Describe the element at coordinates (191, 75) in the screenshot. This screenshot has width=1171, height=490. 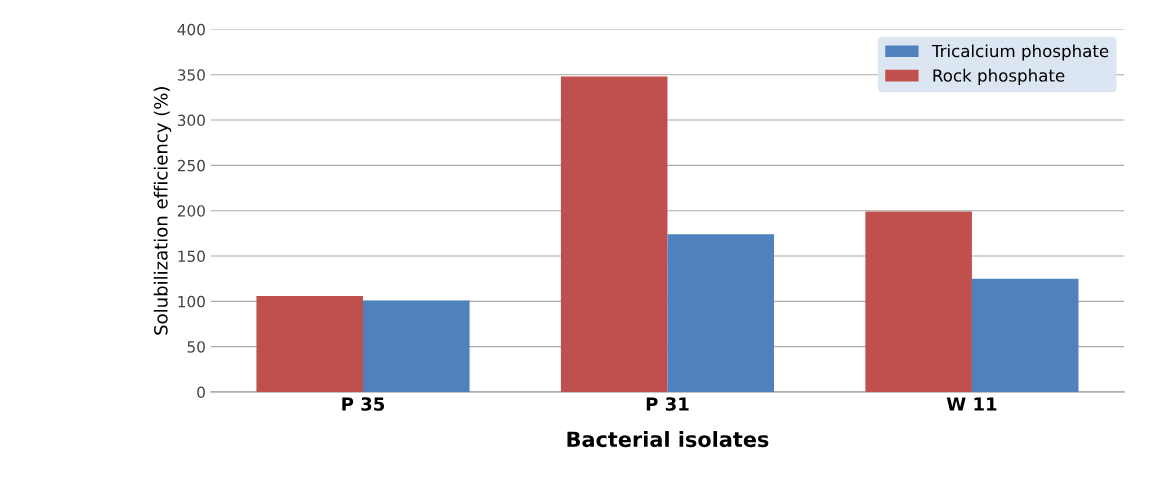
I see `y-tick-label: 350` at that location.